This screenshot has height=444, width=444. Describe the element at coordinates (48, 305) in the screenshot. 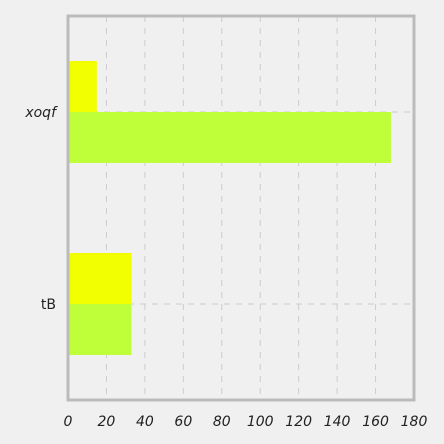

I see `category-label-tB: tB` at that location.